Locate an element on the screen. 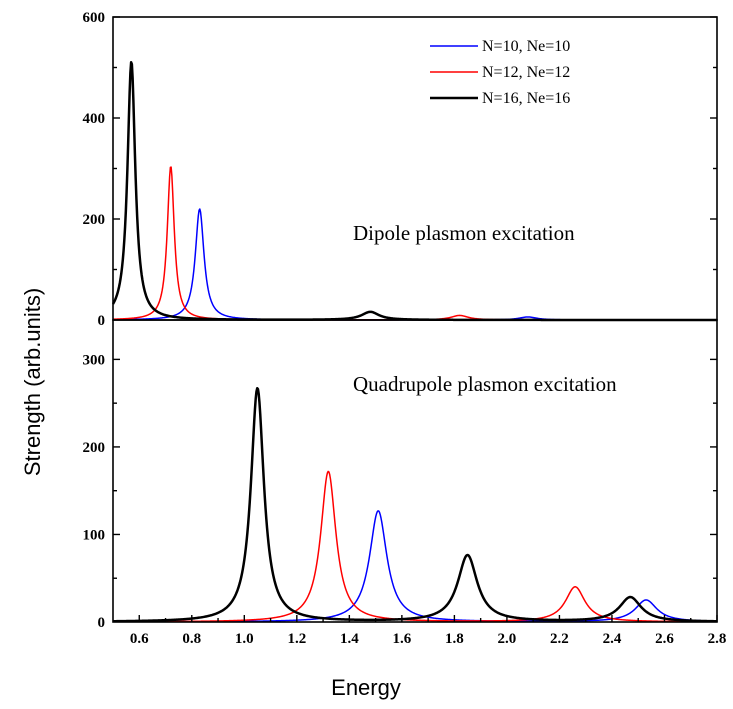  x-tick-label: 2.4 is located at coordinates (612, 639).